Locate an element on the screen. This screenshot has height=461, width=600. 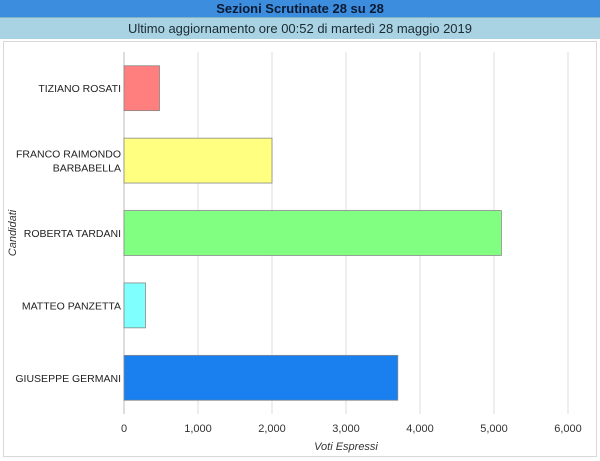
x-tick-label: 0 is located at coordinates (124, 429).